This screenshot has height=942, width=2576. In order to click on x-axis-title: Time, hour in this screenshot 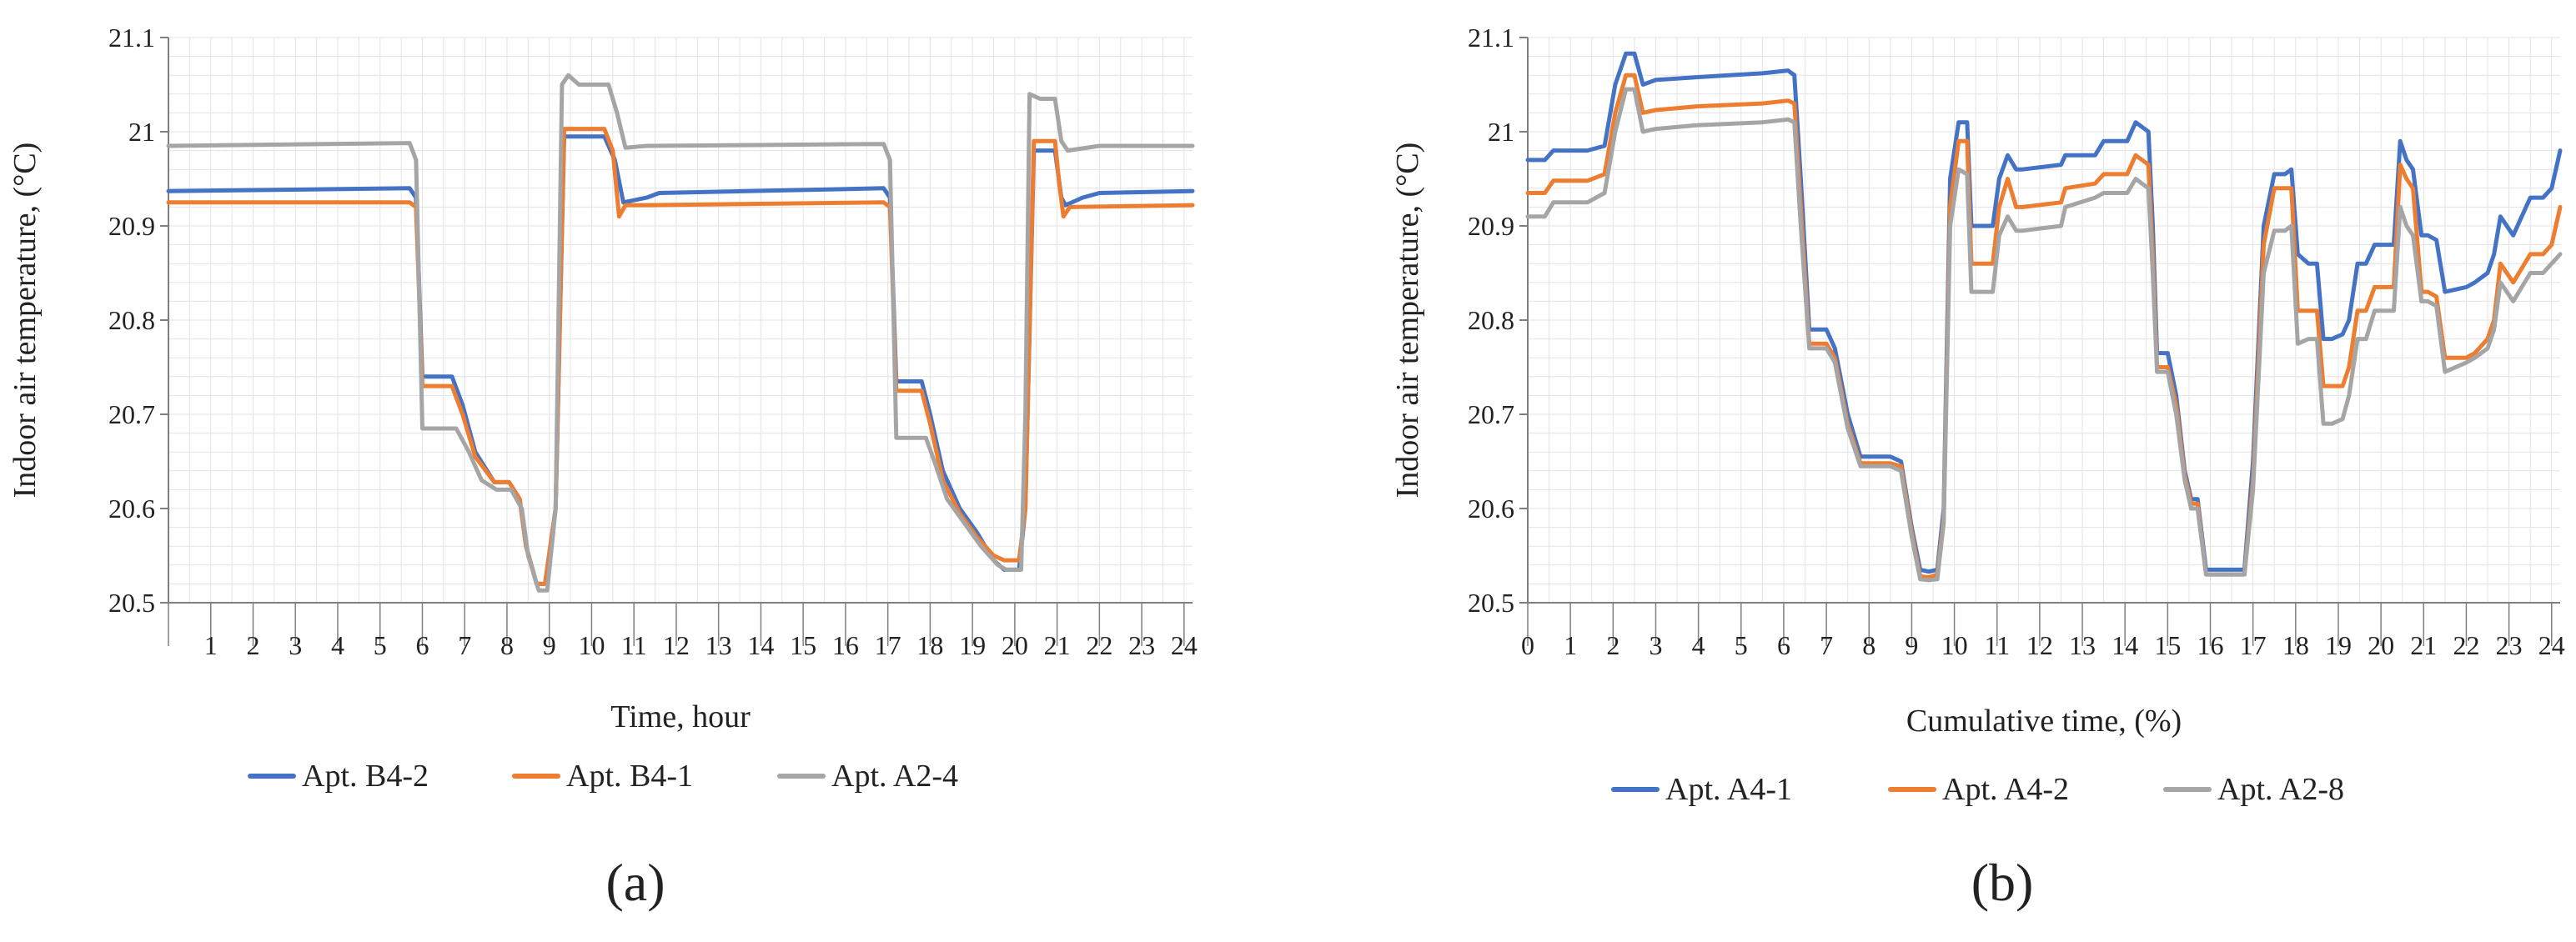, I will do `click(680, 716)`.